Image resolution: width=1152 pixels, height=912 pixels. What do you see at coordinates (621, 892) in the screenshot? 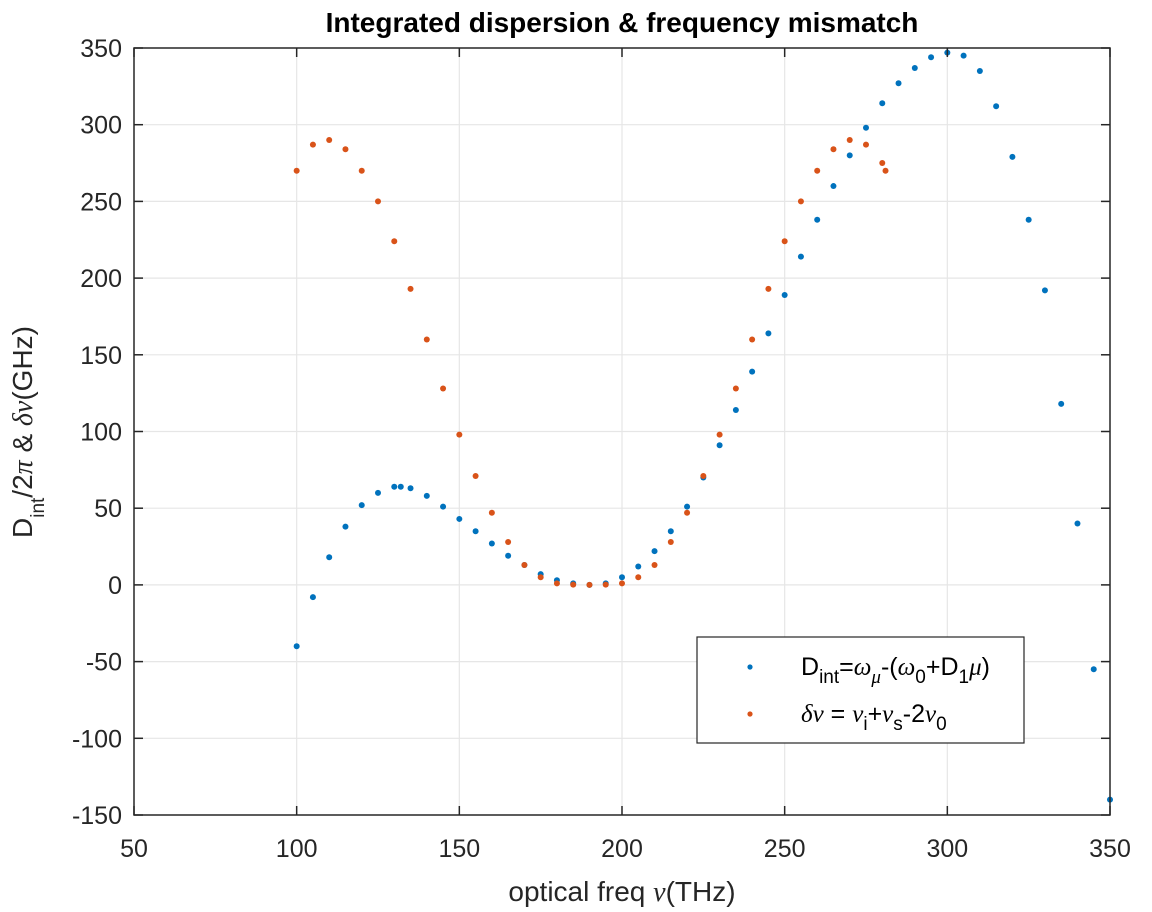
I see `x-axis-label: optical freq ν(THz)` at bounding box center [621, 892].